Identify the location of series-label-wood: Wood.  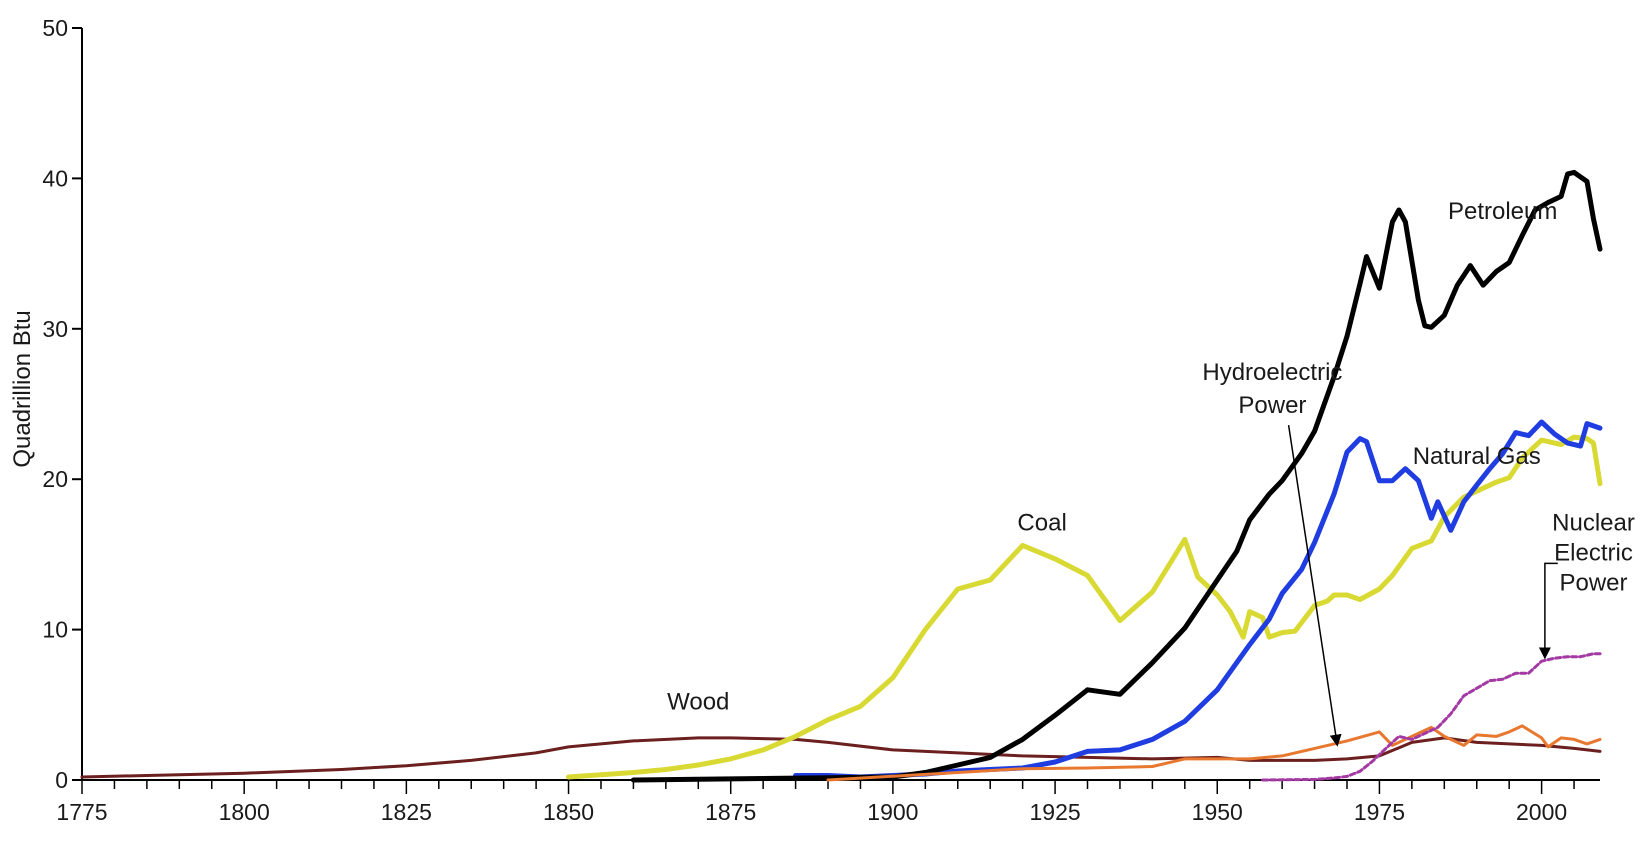
(698, 701).